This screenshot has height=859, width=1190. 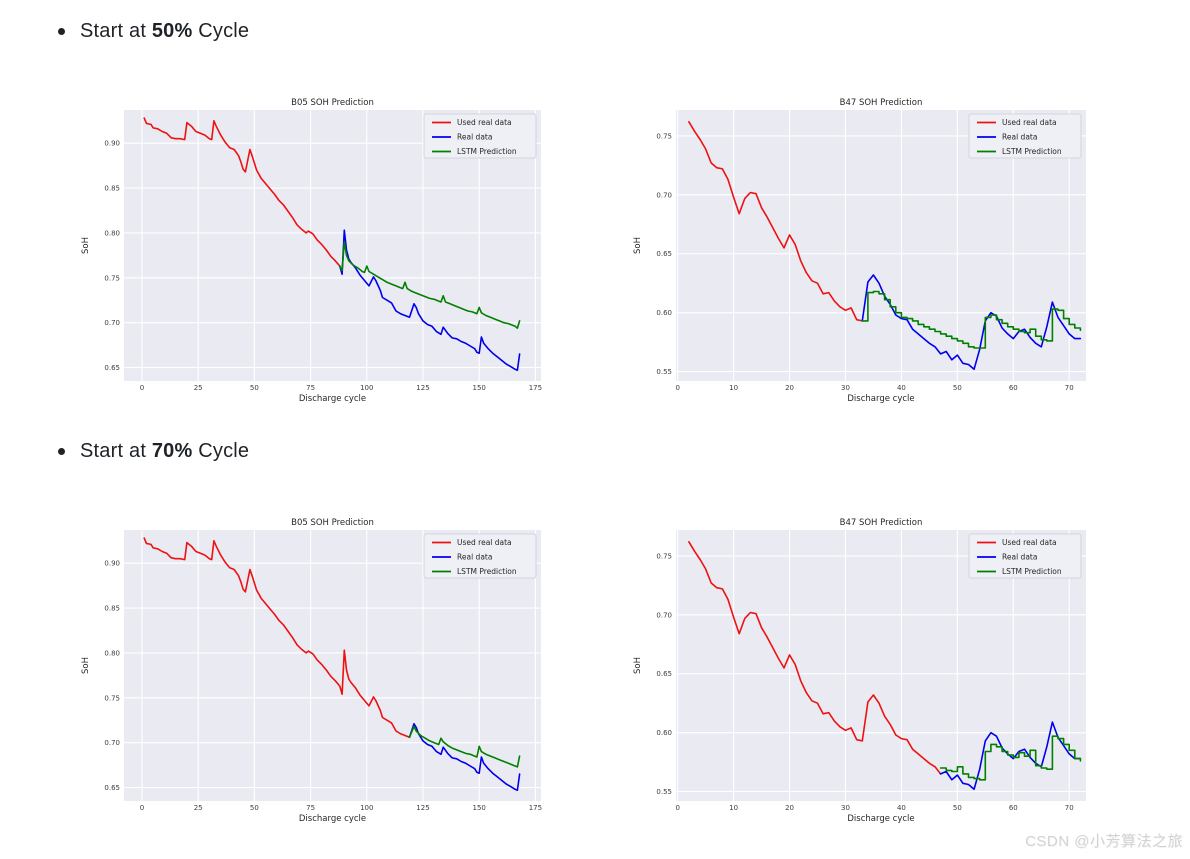 What do you see at coordinates (172, 30) in the screenshot?
I see `heading-strong: 50%` at bounding box center [172, 30].